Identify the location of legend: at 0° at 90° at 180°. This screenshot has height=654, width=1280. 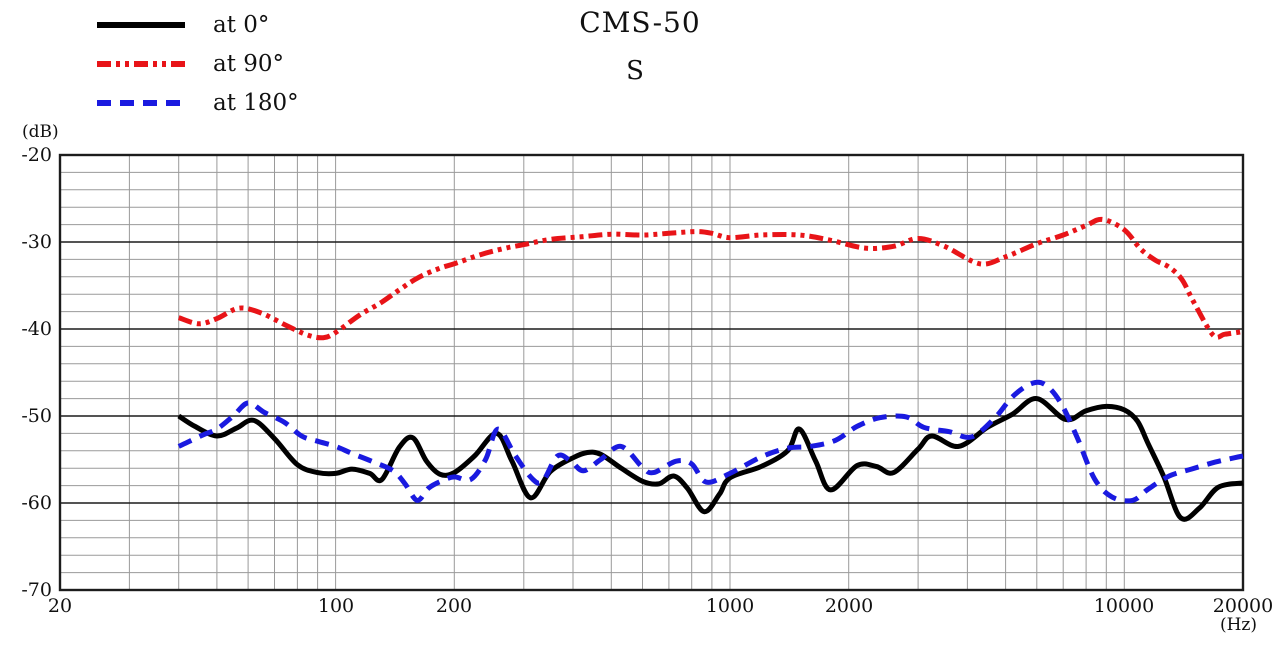
(197, 63).